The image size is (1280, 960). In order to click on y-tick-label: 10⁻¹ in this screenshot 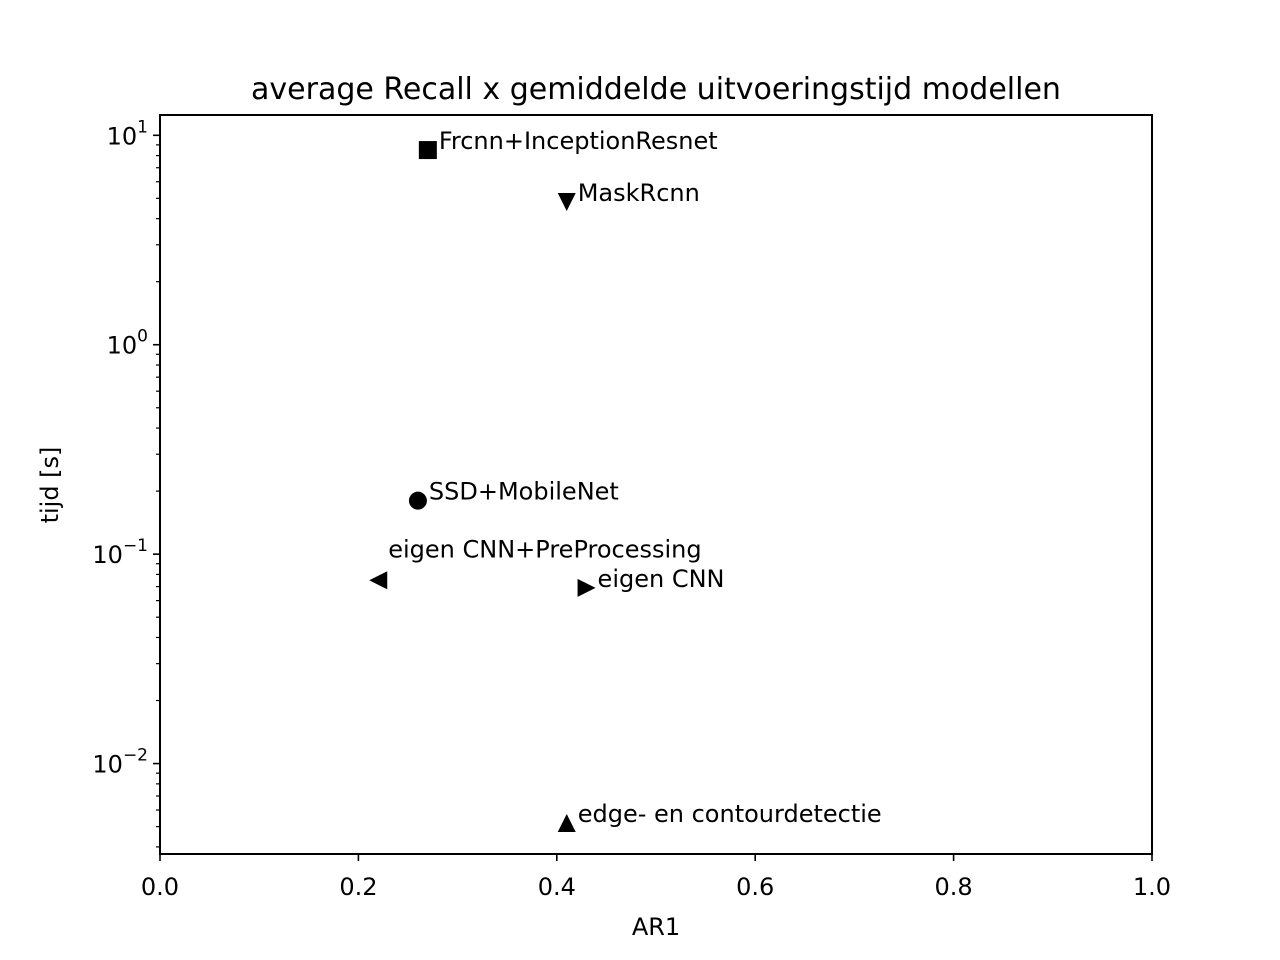, I will do `click(120, 552)`.